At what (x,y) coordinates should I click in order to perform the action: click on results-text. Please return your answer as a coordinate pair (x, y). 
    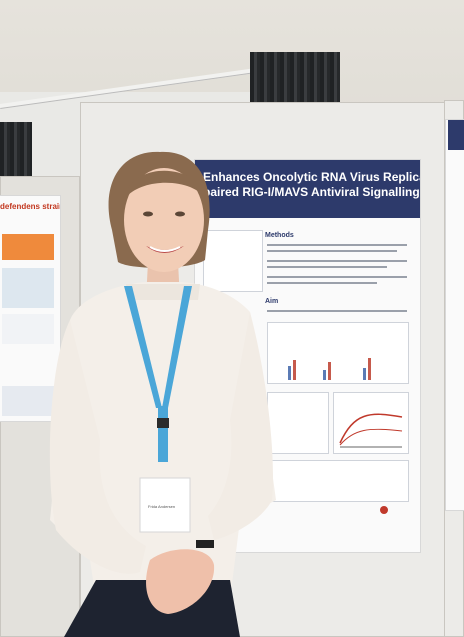
    Looking at the image, I should click on (338, 481).